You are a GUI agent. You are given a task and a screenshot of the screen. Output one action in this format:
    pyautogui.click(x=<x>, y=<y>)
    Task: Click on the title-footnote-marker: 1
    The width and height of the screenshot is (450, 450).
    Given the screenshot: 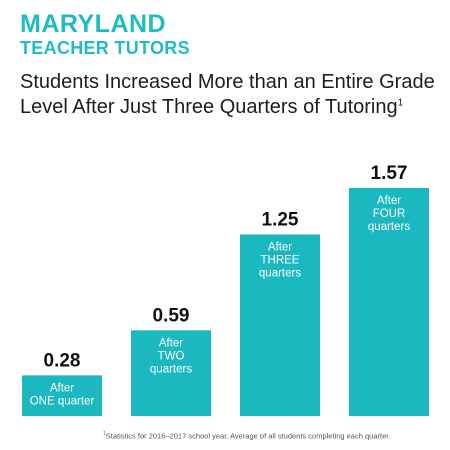 What is the action you would take?
    pyautogui.click(x=400, y=103)
    